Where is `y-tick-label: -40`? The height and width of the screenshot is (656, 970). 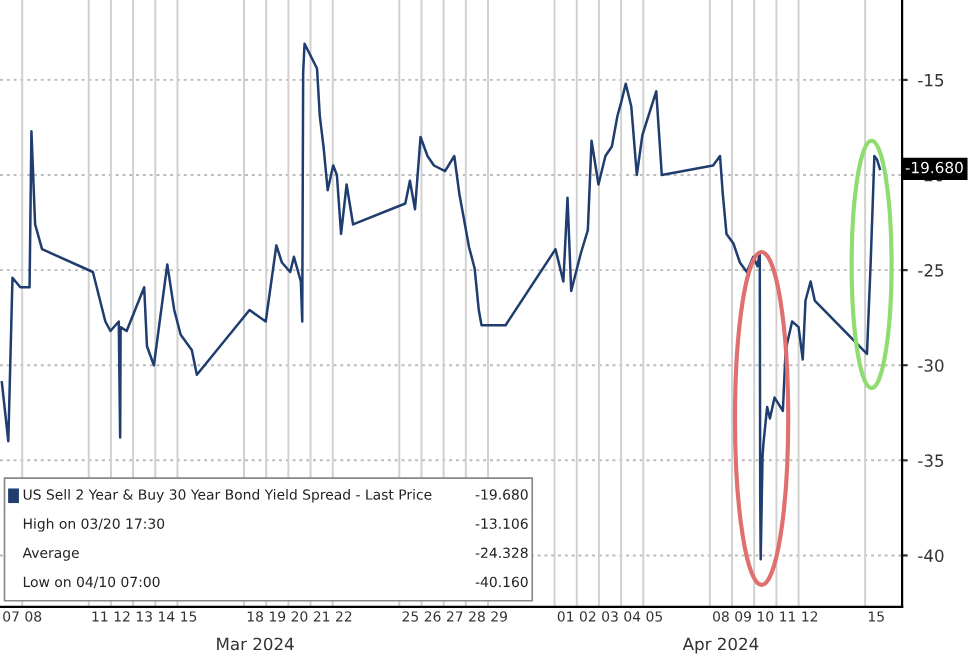 y-tick-label: -40 is located at coordinates (931, 556).